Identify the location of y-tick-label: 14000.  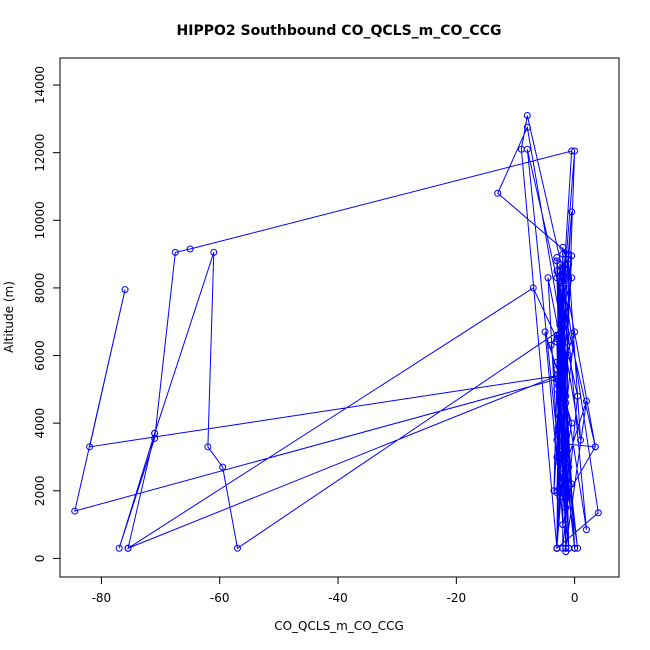
(40, 85).